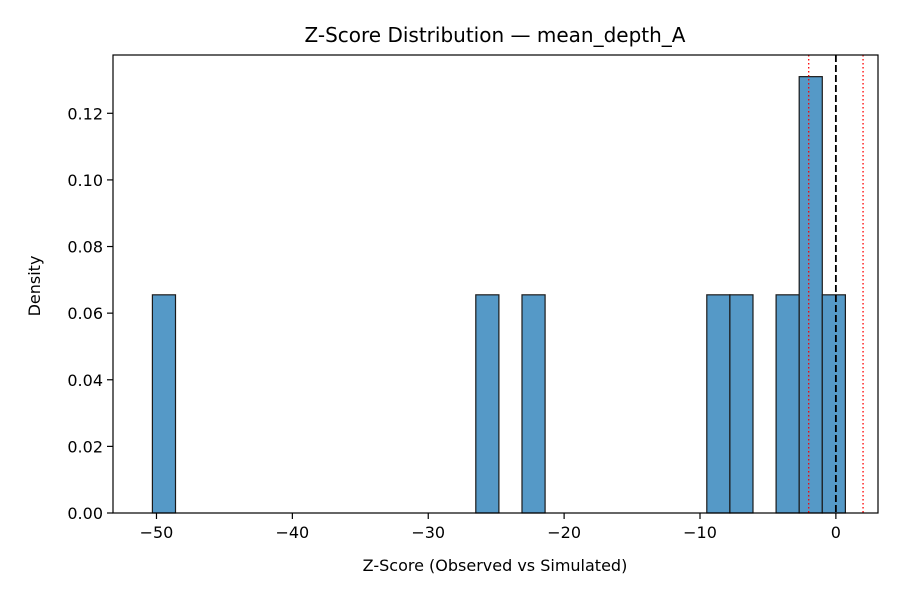 The height and width of the screenshot is (600, 900). What do you see at coordinates (157, 532) in the screenshot?
I see `x-tick-label: −50` at bounding box center [157, 532].